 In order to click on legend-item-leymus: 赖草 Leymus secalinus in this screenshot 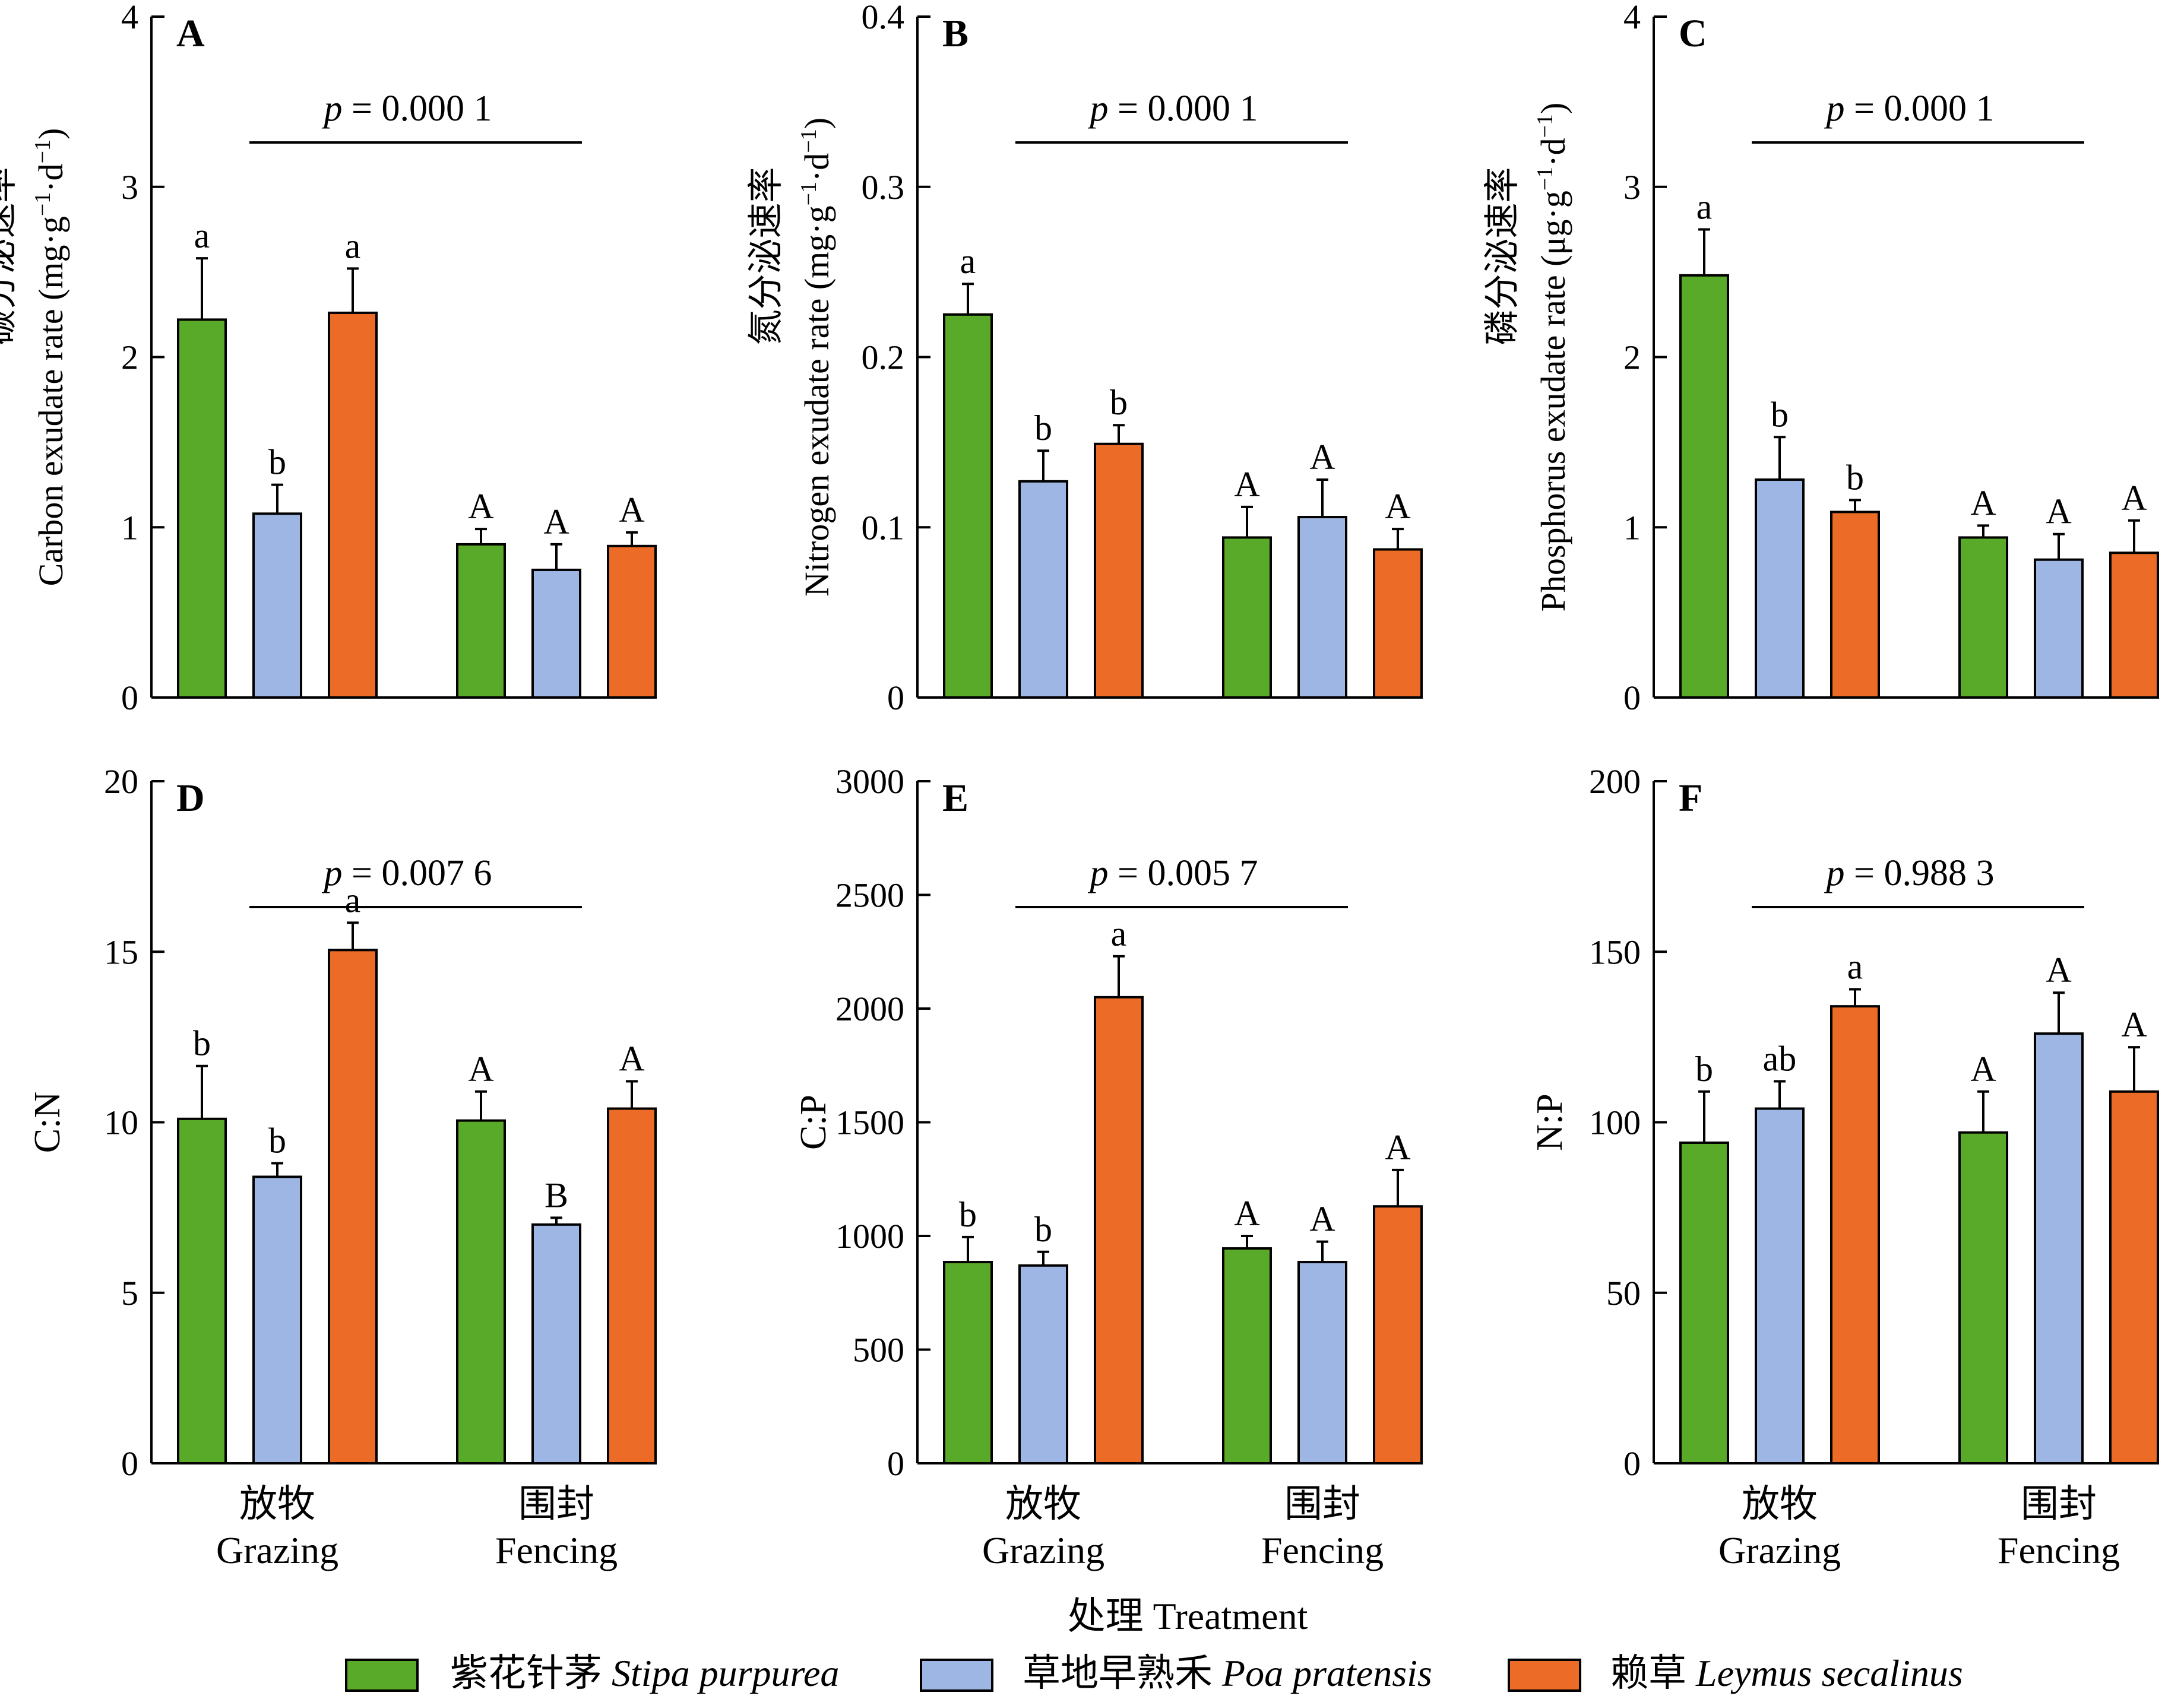, I will do `click(1735, 1673)`.